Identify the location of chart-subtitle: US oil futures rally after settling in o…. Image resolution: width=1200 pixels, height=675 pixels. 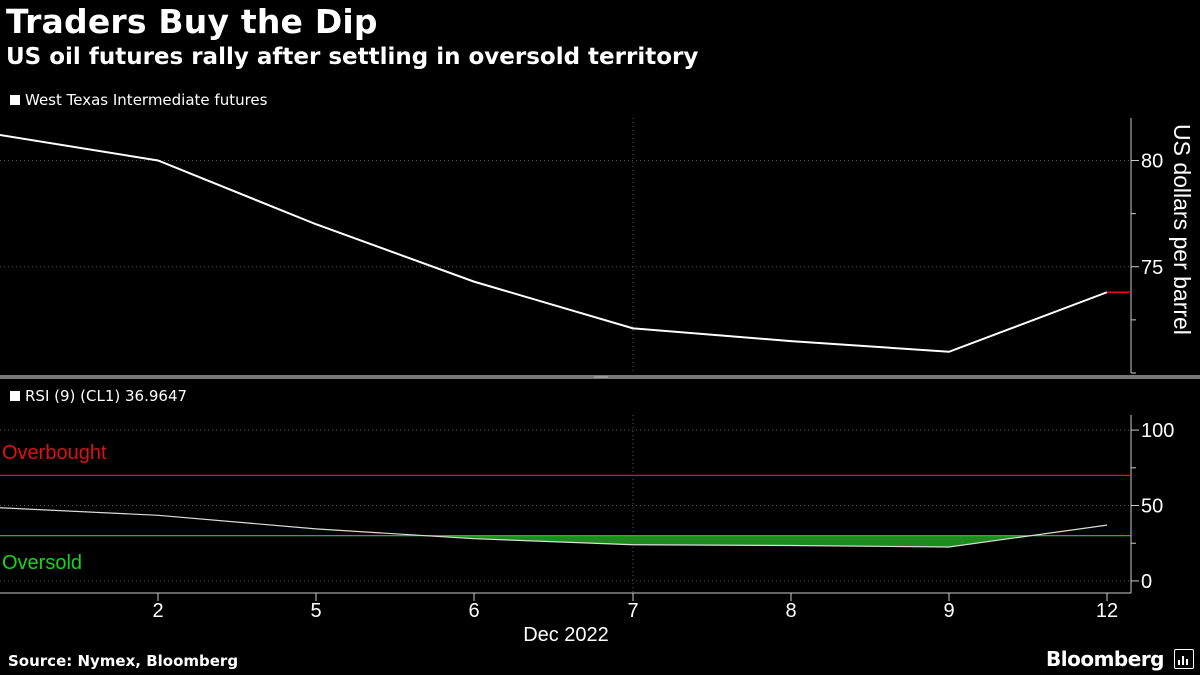
(352, 57).